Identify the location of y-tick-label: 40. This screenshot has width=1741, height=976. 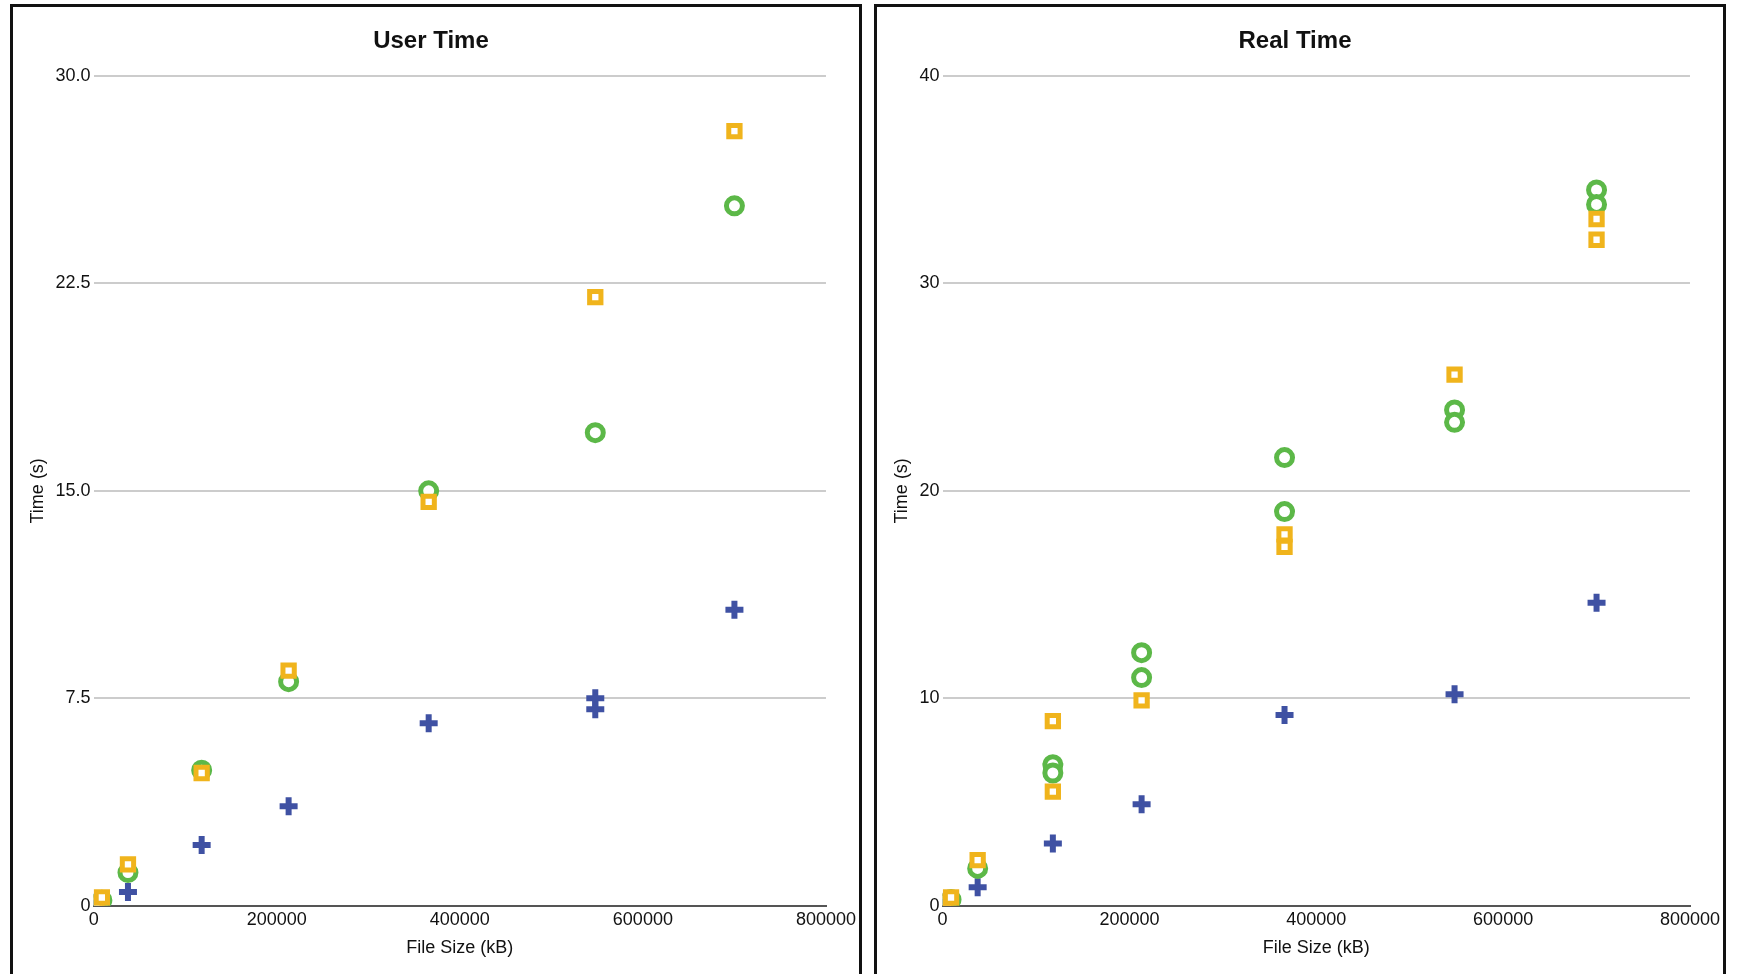
(929, 74).